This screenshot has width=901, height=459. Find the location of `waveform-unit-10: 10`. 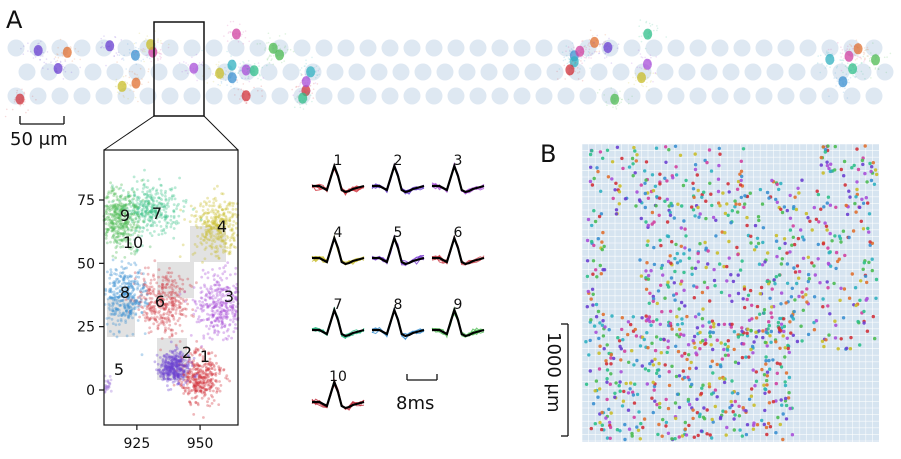

waveform-unit-10: 10 is located at coordinates (338, 390).